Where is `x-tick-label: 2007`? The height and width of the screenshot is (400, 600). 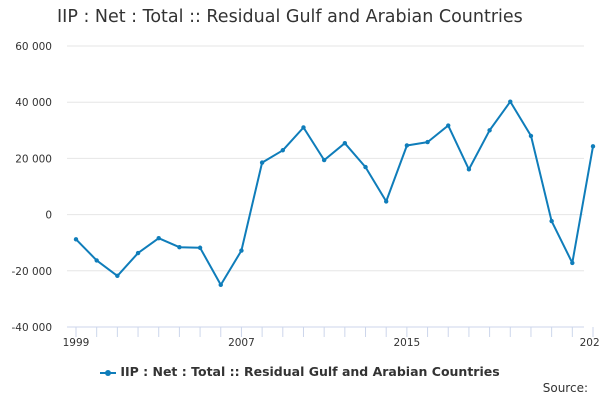 x-tick-label: 2007 is located at coordinates (241, 343).